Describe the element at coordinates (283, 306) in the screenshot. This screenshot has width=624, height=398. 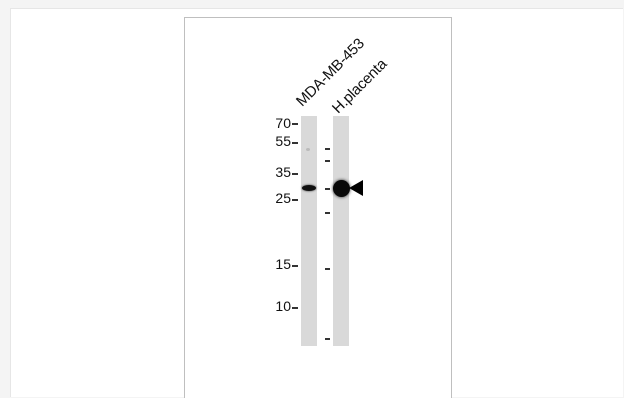
I see `marker-10: 10` at that location.